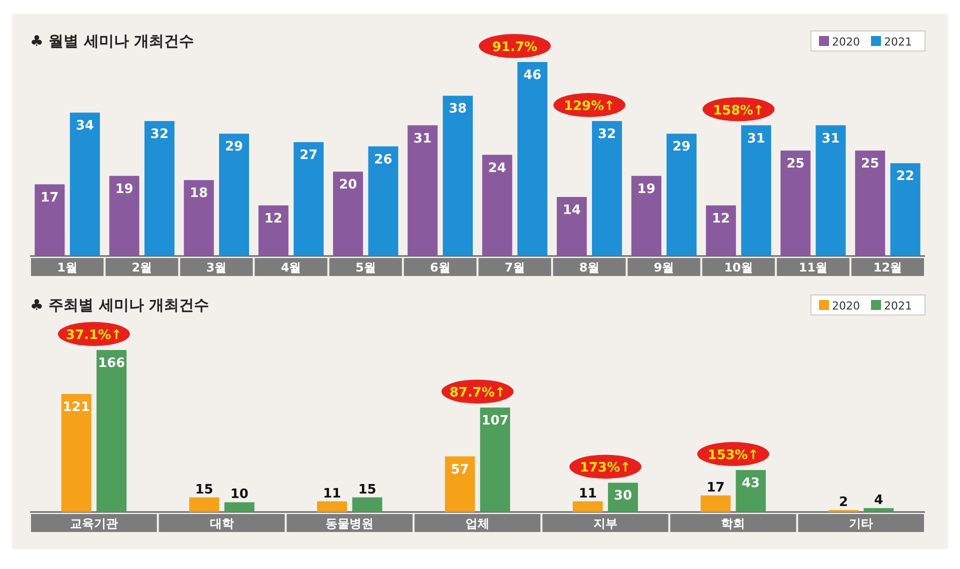  What do you see at coordinates (605, 468) in the screenshot?
I see `annotation: 173%↑` at bounding box center [605, 468].